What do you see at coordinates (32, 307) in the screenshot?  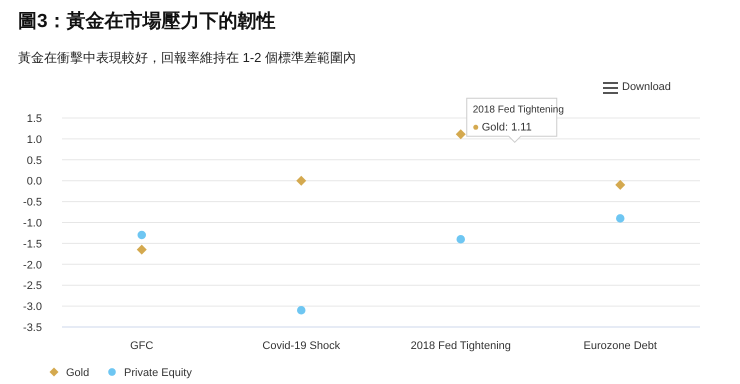 I see `y-tick-label: -3.0` at bounding box center [32, 307].